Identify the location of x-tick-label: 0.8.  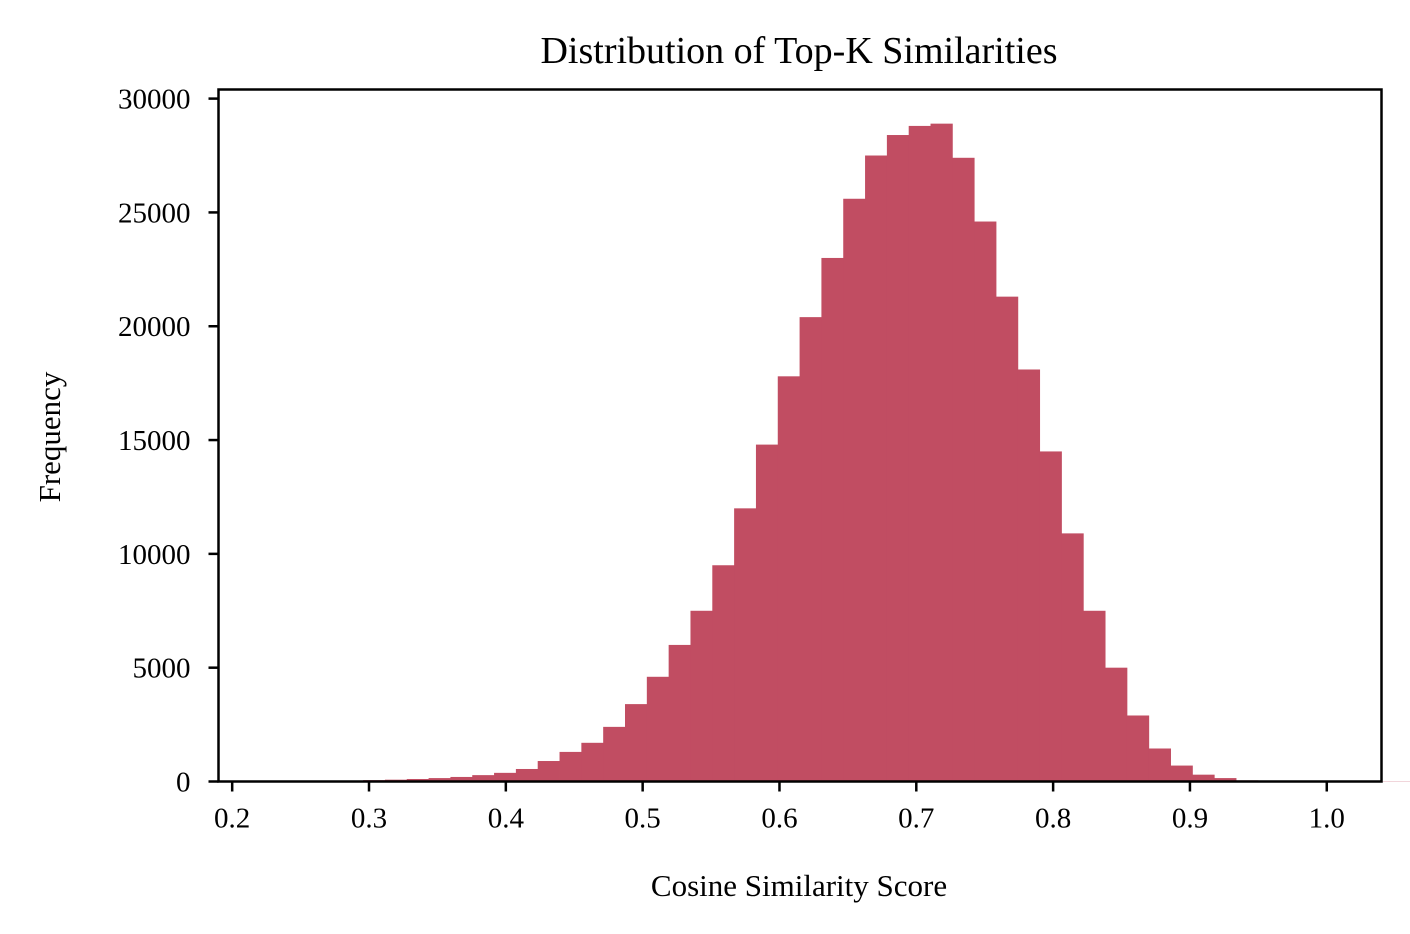
(1053, 819).